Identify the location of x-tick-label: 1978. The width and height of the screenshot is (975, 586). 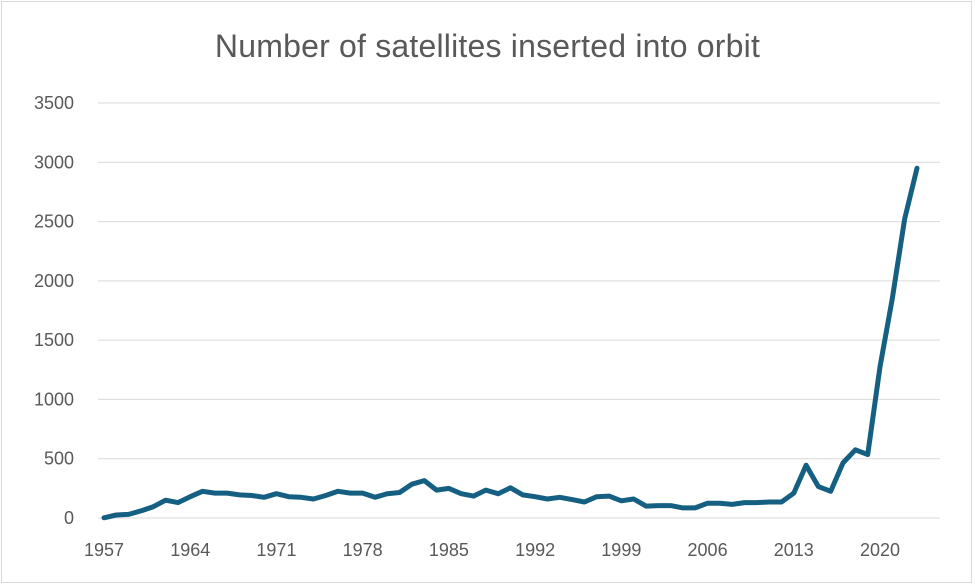
(363, 550).